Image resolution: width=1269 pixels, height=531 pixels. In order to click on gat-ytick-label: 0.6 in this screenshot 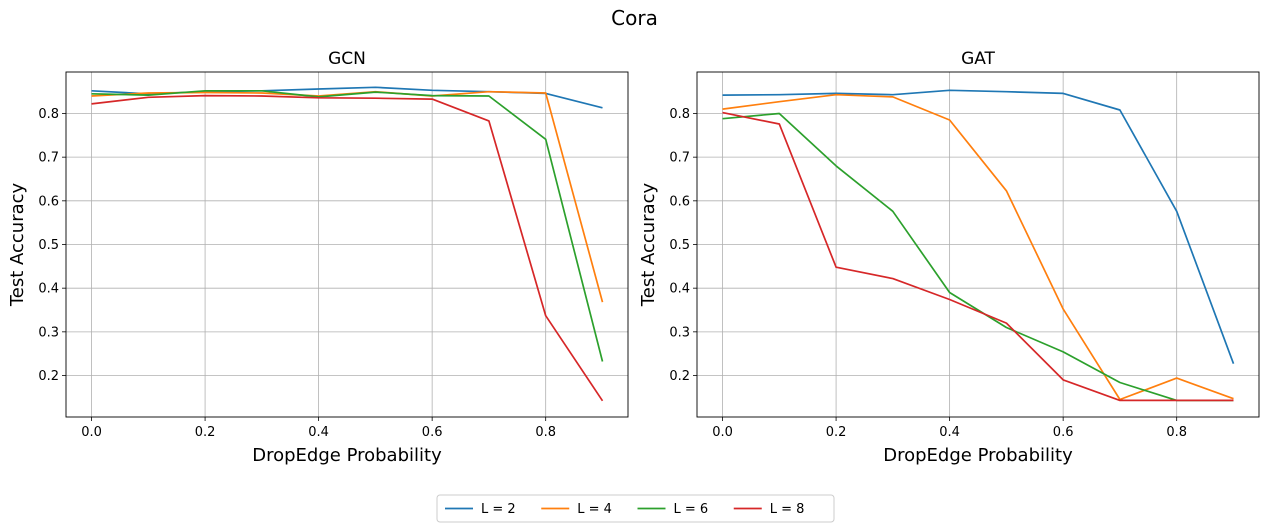, I will do `click(679, 201)`.